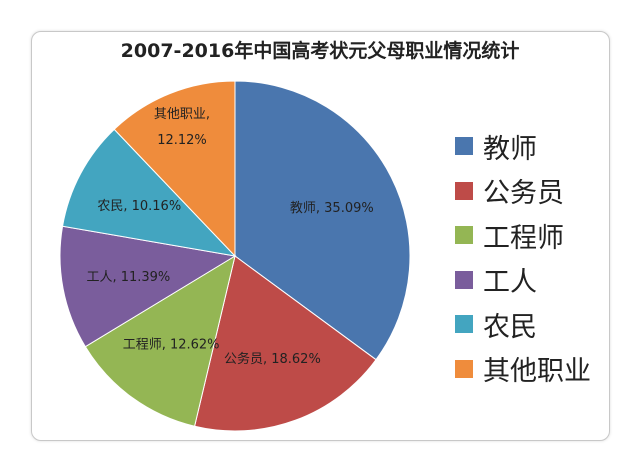 The height and width of the screenshot is (471, 640). I want to click on legend-label: 其他职业, so click(537, 372).